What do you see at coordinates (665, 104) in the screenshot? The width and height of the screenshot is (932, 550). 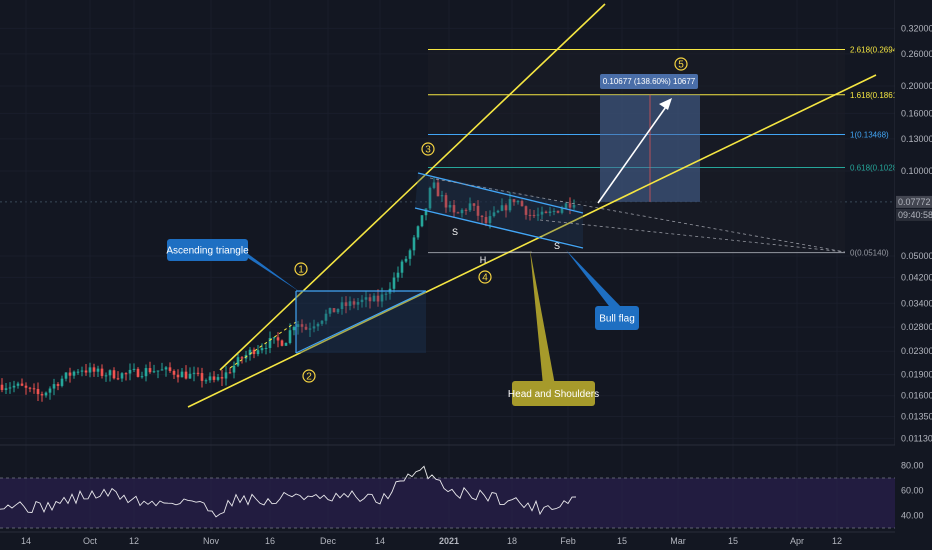 I see `projection-arrow-head` at bounding box center [665, 104].